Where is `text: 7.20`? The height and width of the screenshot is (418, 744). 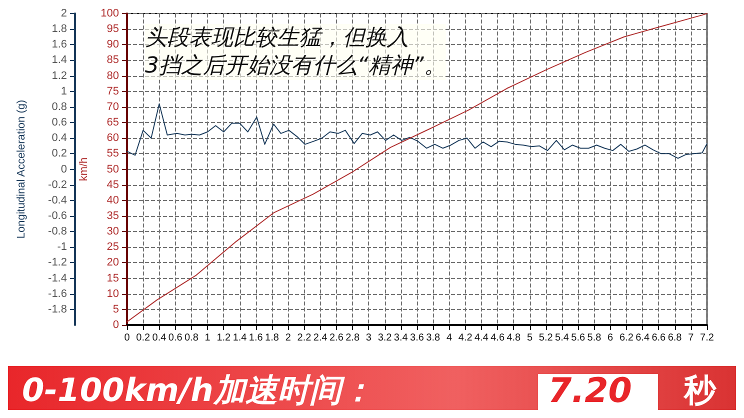 text: 7.20 is located at coordinates (590, 391).